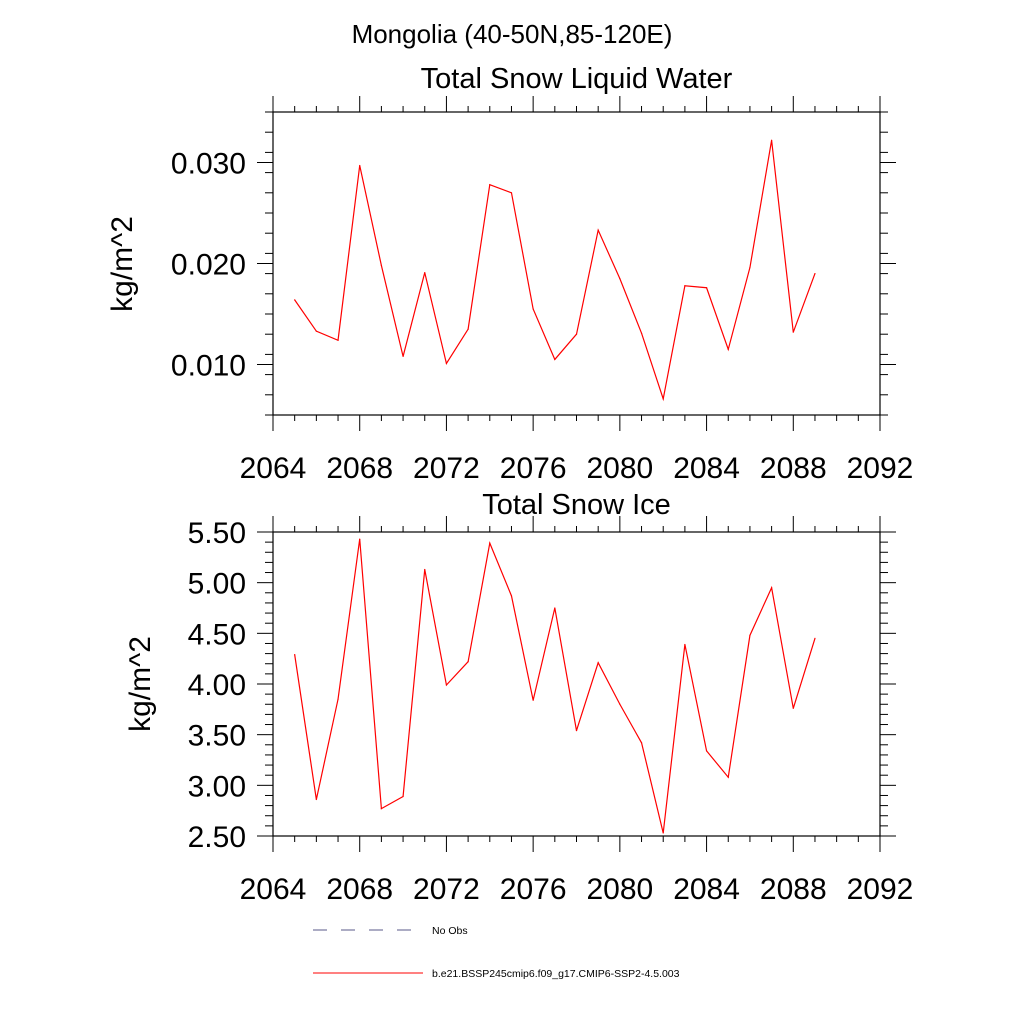 This screenshot has height=1024, width=1024. Describe the element at coordinates (217, 685) in the screenshot. I see `y-tick-label: 4.00` at that location.